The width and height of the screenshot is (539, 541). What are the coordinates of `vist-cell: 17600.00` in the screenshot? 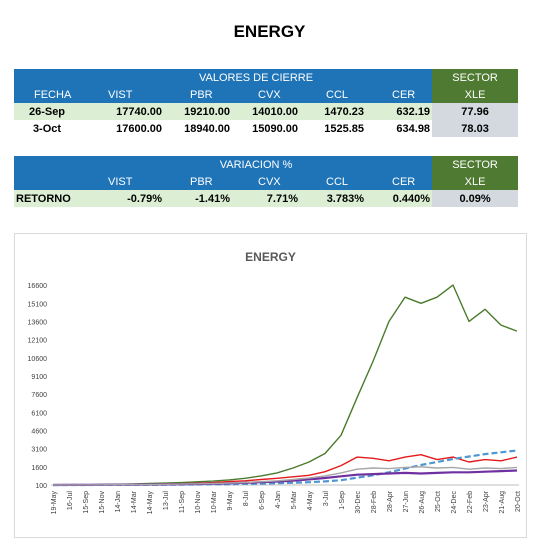 It's located at (139, 128).